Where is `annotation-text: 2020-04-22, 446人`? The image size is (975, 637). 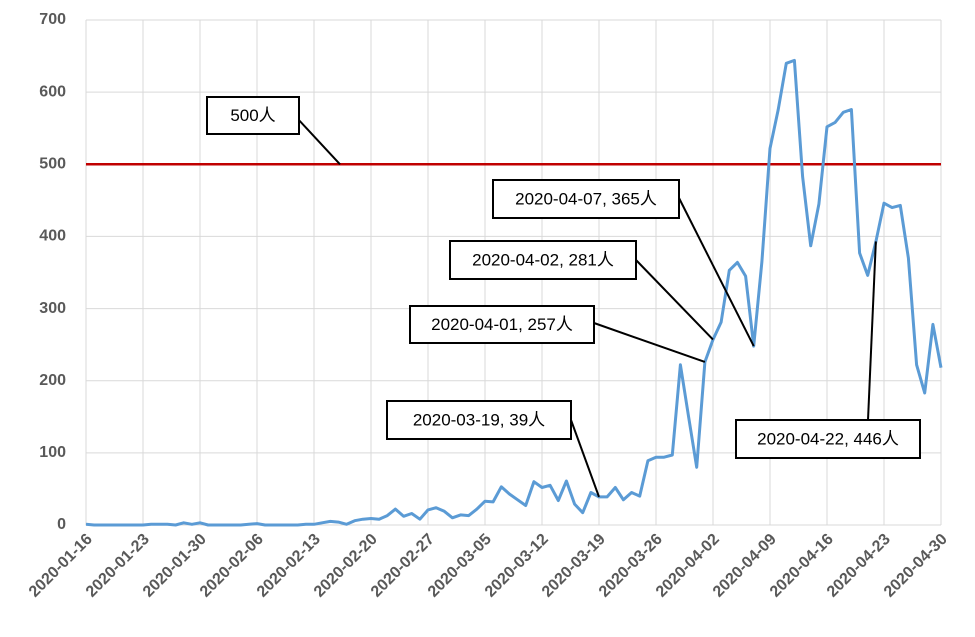 annotation-text: 2020-04-22, 446人 is located at coordinates (828, 438).